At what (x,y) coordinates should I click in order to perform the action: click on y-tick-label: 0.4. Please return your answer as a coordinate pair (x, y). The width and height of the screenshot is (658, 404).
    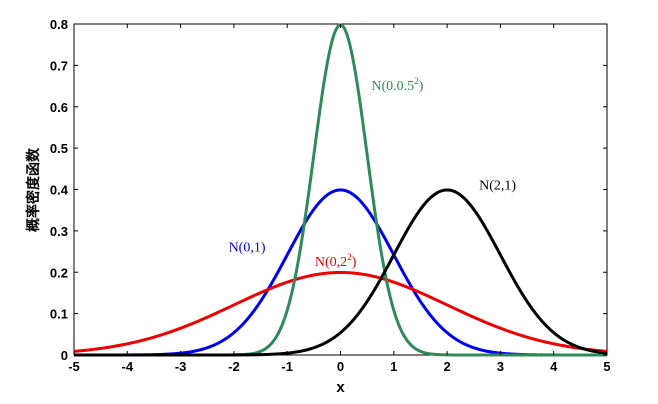
    Looking at the image, I should click on (59, 190).